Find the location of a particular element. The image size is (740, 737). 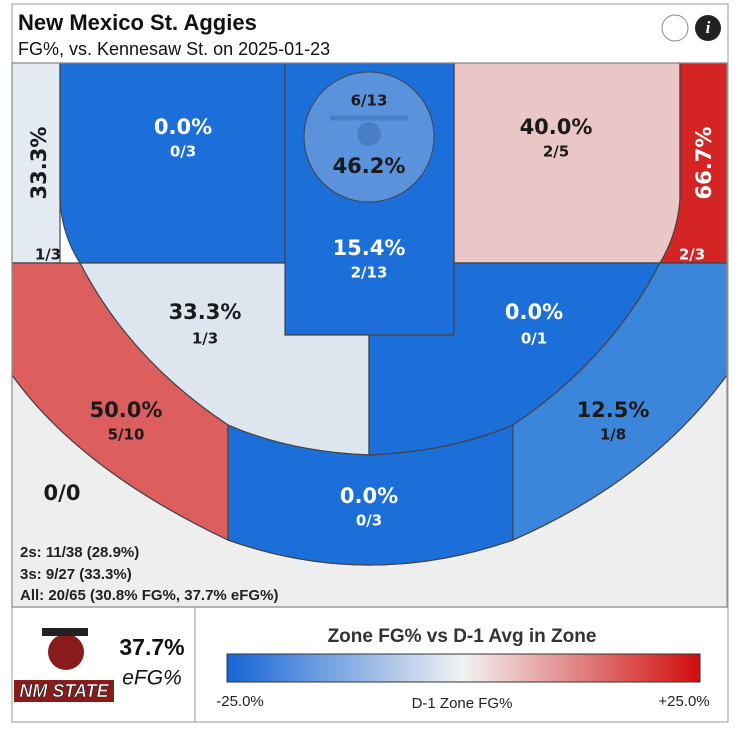

zone: 40.0% 2/5 is located at coordinates (567, 163).